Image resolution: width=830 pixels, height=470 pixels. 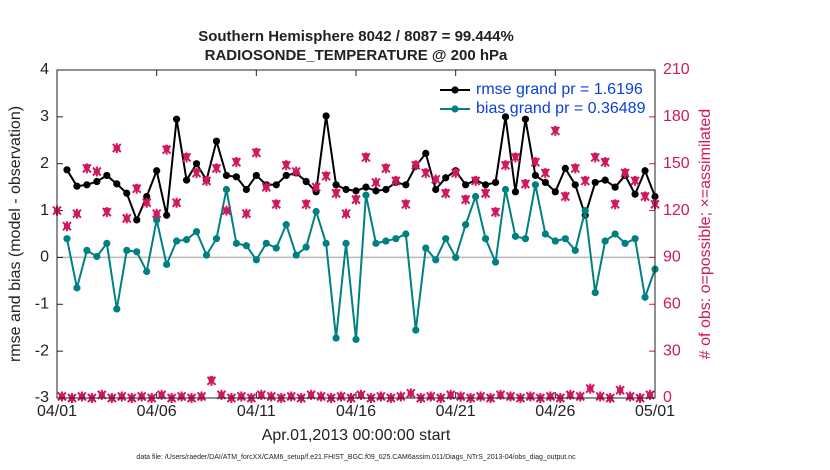 I want to click on legend-label: rmse grand pr = 1.6196, so click(x=559, y=89).